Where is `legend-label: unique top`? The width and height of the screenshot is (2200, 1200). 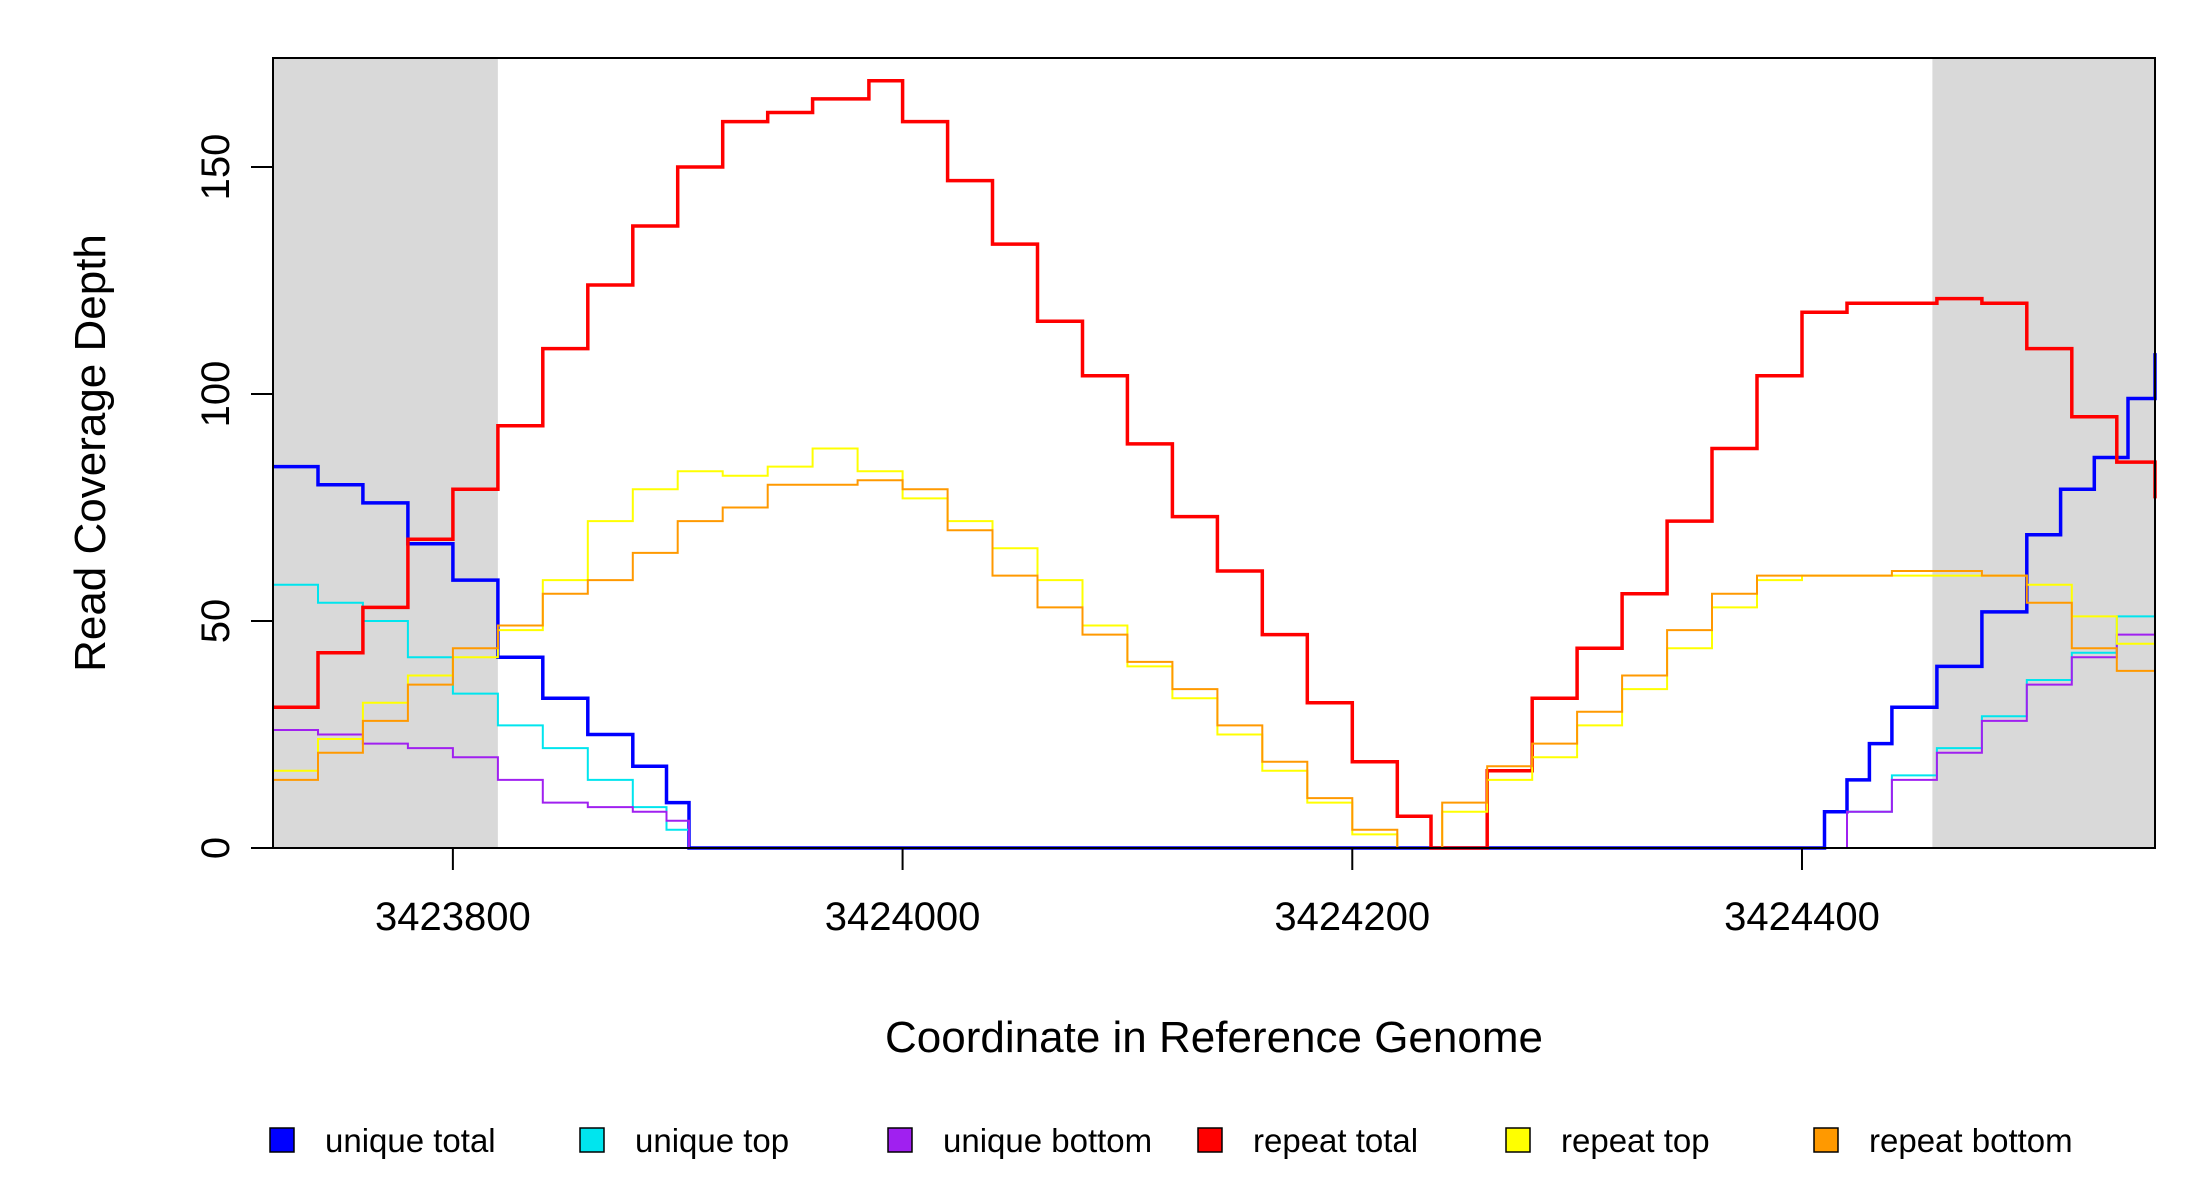 legend-label: unique top is located at coordinates (712, 1140).